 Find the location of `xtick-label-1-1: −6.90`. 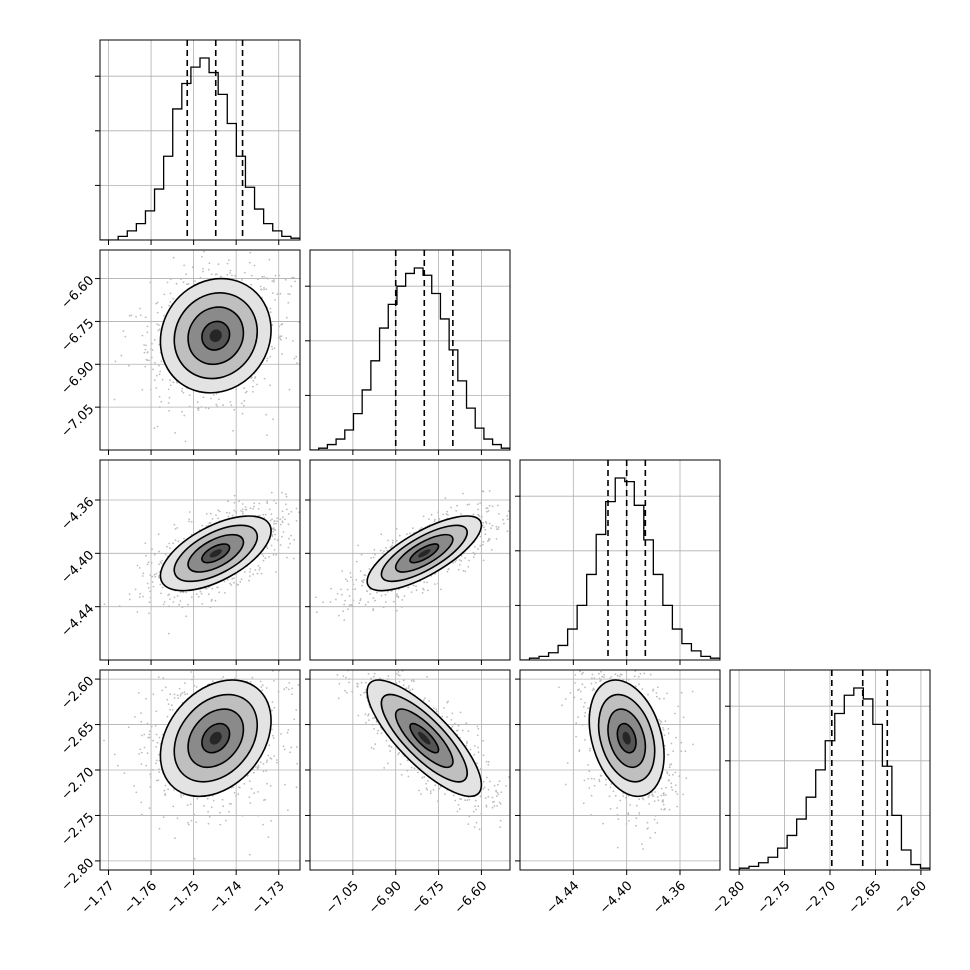

xtick-label-1-1: −6.90 is located at coordinates (385, 897).